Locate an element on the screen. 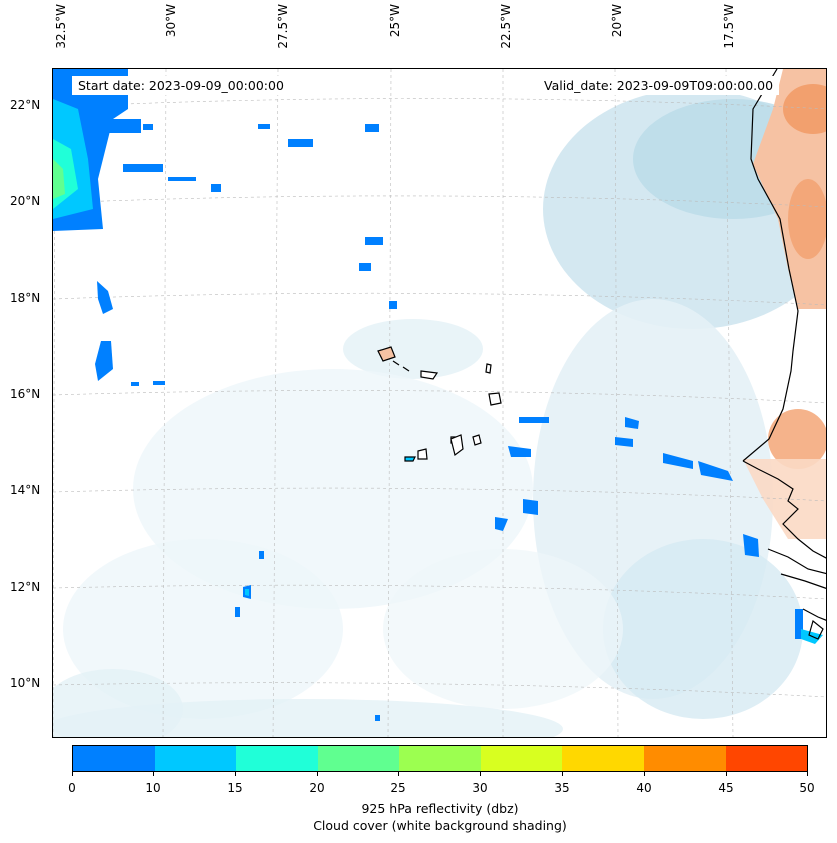 Image resolution: width=837 pixels, height=843 pixels. lat-label-20n: 20°N is located at coordinates (25, 201).